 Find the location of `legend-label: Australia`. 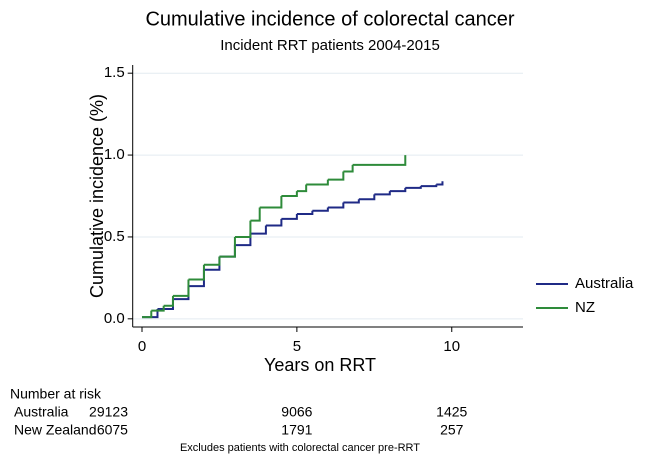

legend-label: Australia is located at coordinates (604, 283).